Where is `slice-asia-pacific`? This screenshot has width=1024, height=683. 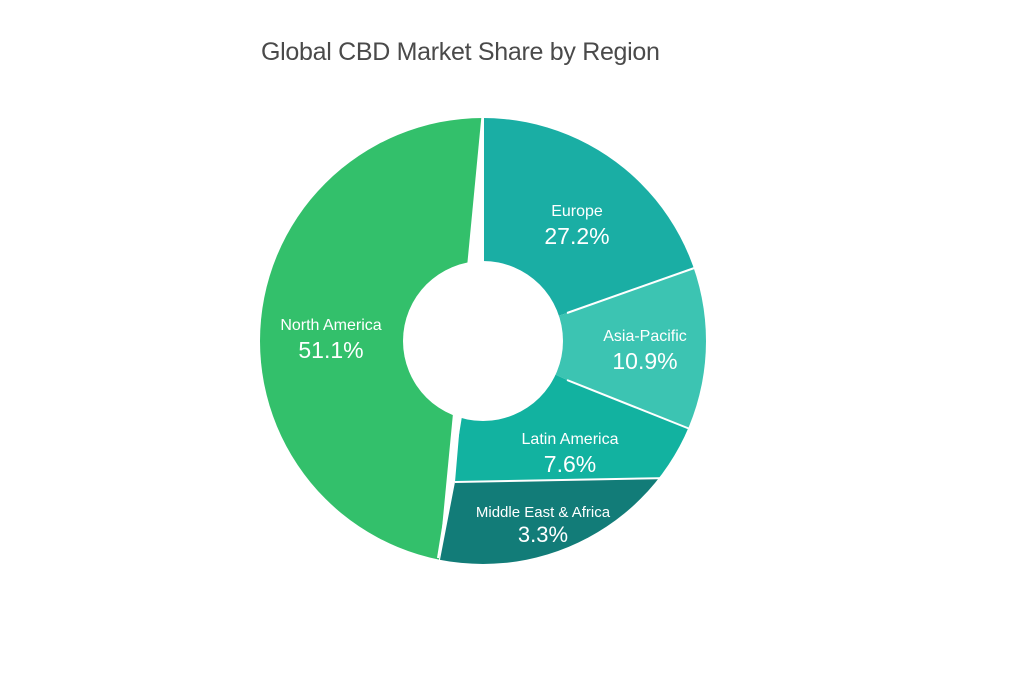
slice-asia-pacific is located at coordinates (601, 351).